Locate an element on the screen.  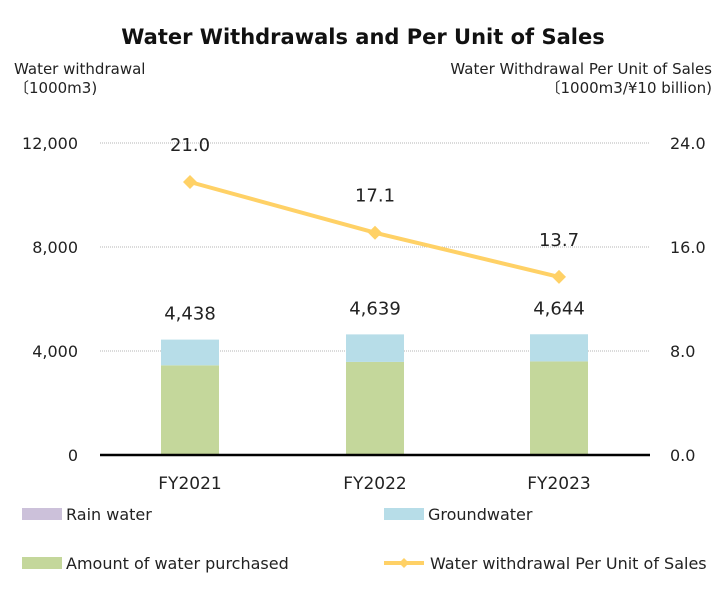
category-labels: FY2021 FY2022 FY2023 is located at coordinates (374, 484).